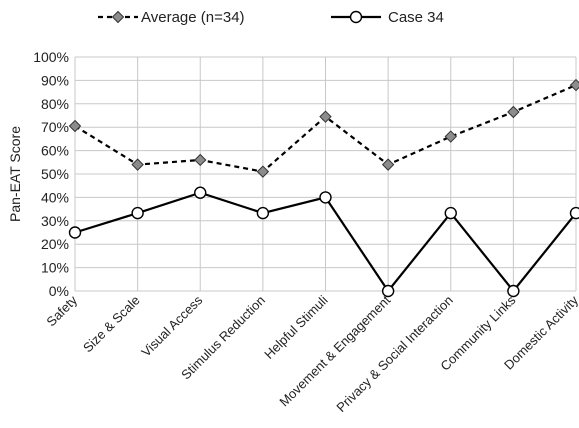 The image size is (579, 428). Describe the element at coordinates (172, 326) in the screenshot. I see `x-tick-label: Visual Access` at that location.